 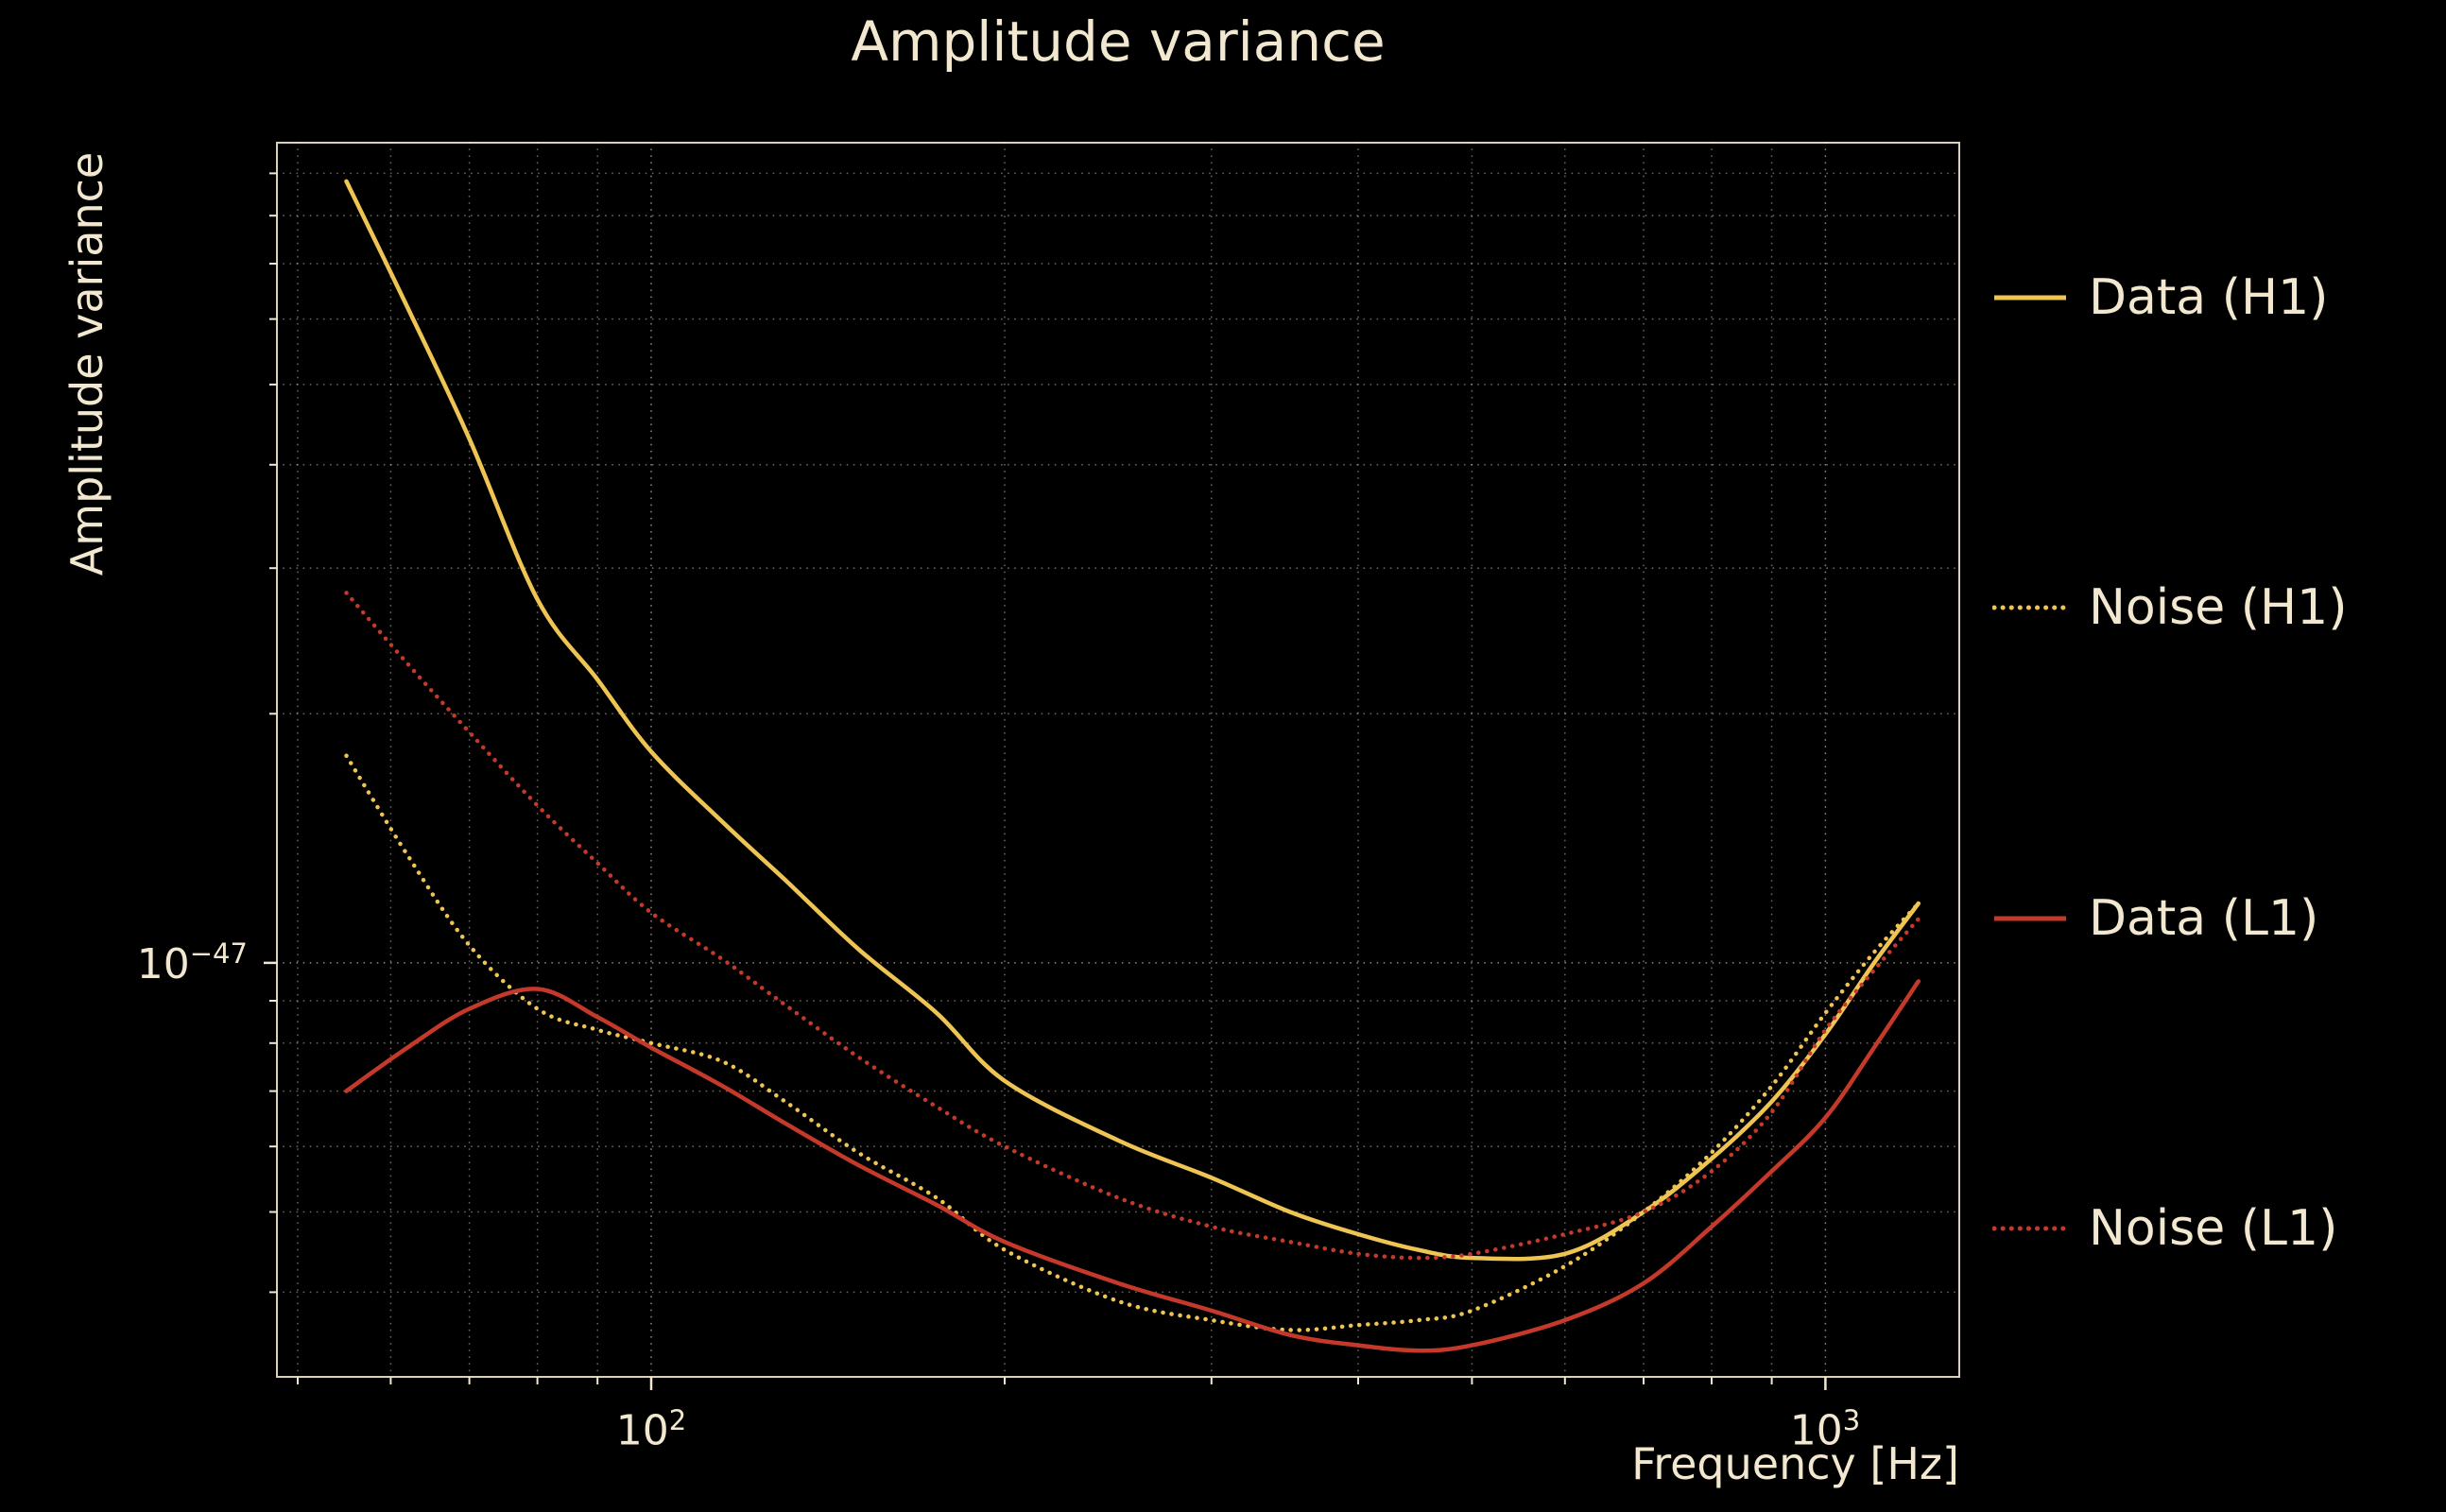 What do you see at coordinates (2030, 918) in the screenshot?
I see `legend-line-data-l1` at bounding box center [2030, 918].